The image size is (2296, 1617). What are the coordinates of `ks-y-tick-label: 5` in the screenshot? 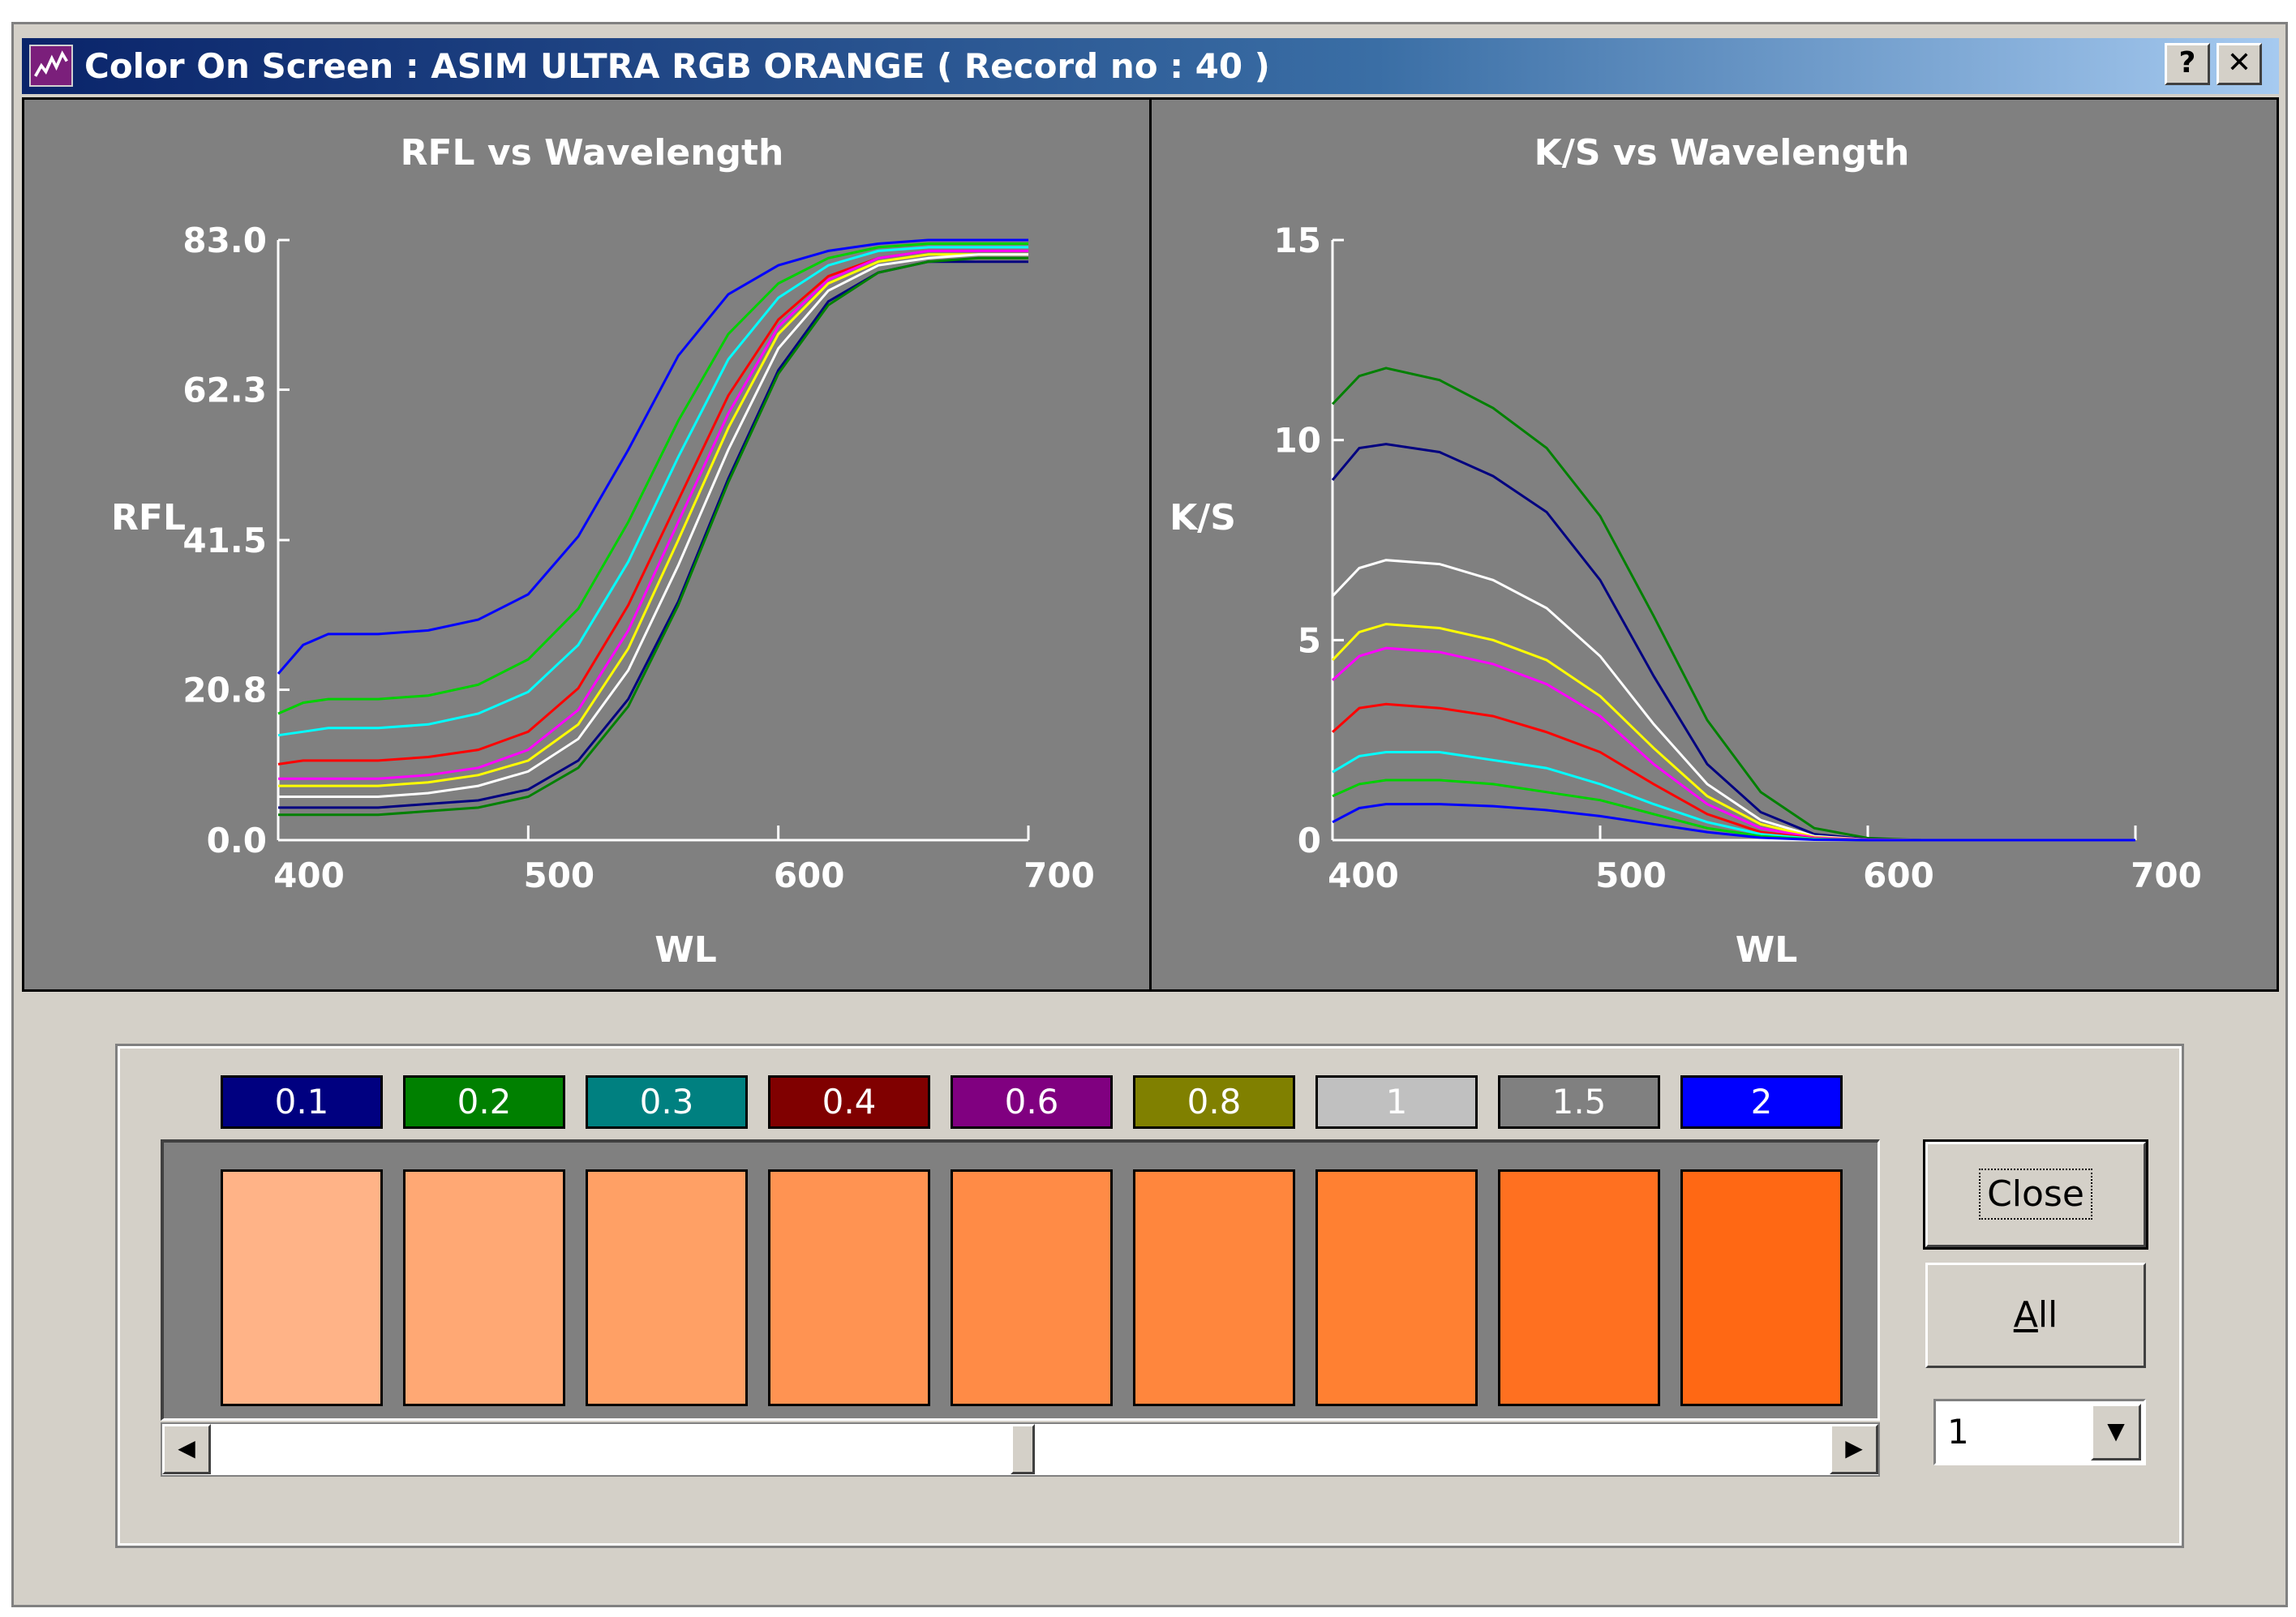 It's located at (1309, 640).